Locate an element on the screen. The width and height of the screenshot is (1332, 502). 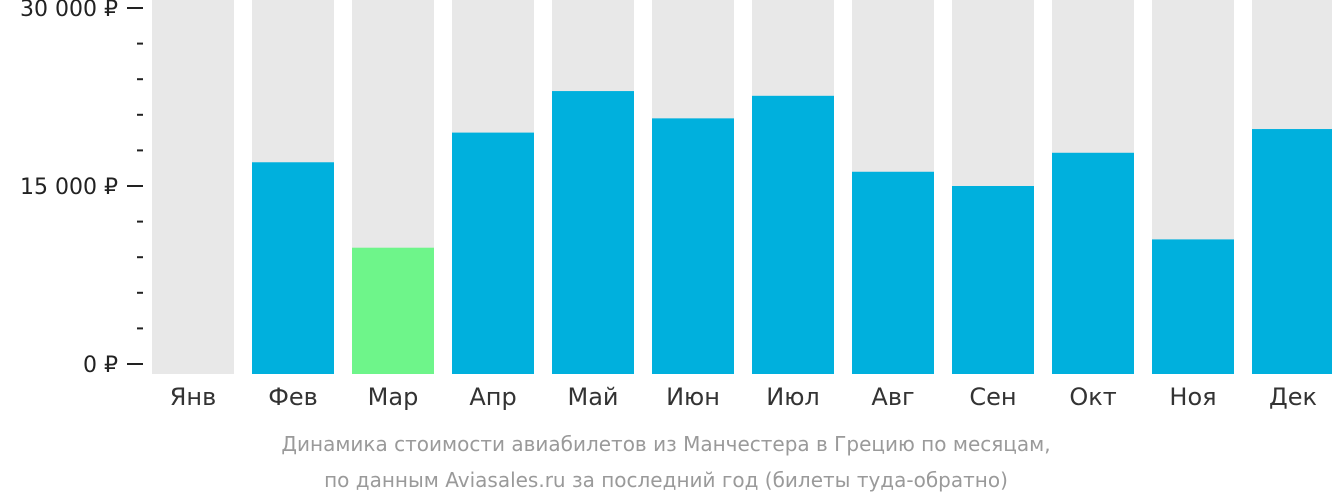
x-tick-label: Авг is located at coordinates (892, 397).